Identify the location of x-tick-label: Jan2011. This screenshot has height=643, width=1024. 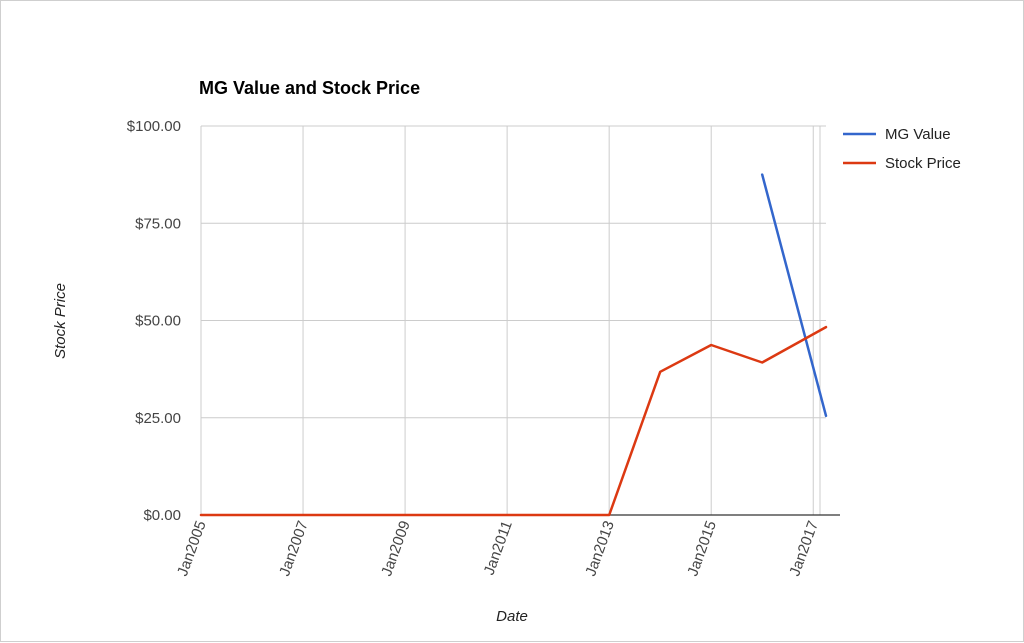
(498, 548).